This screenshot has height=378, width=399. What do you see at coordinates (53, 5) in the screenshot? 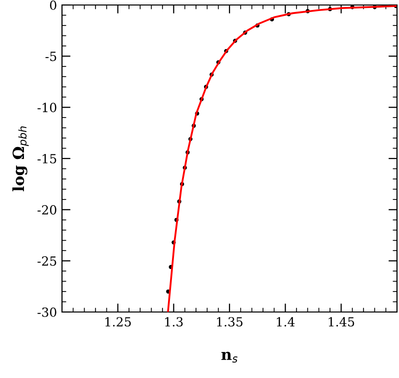
I see `y-tick-label: 0` at bounding box center [53, 5].